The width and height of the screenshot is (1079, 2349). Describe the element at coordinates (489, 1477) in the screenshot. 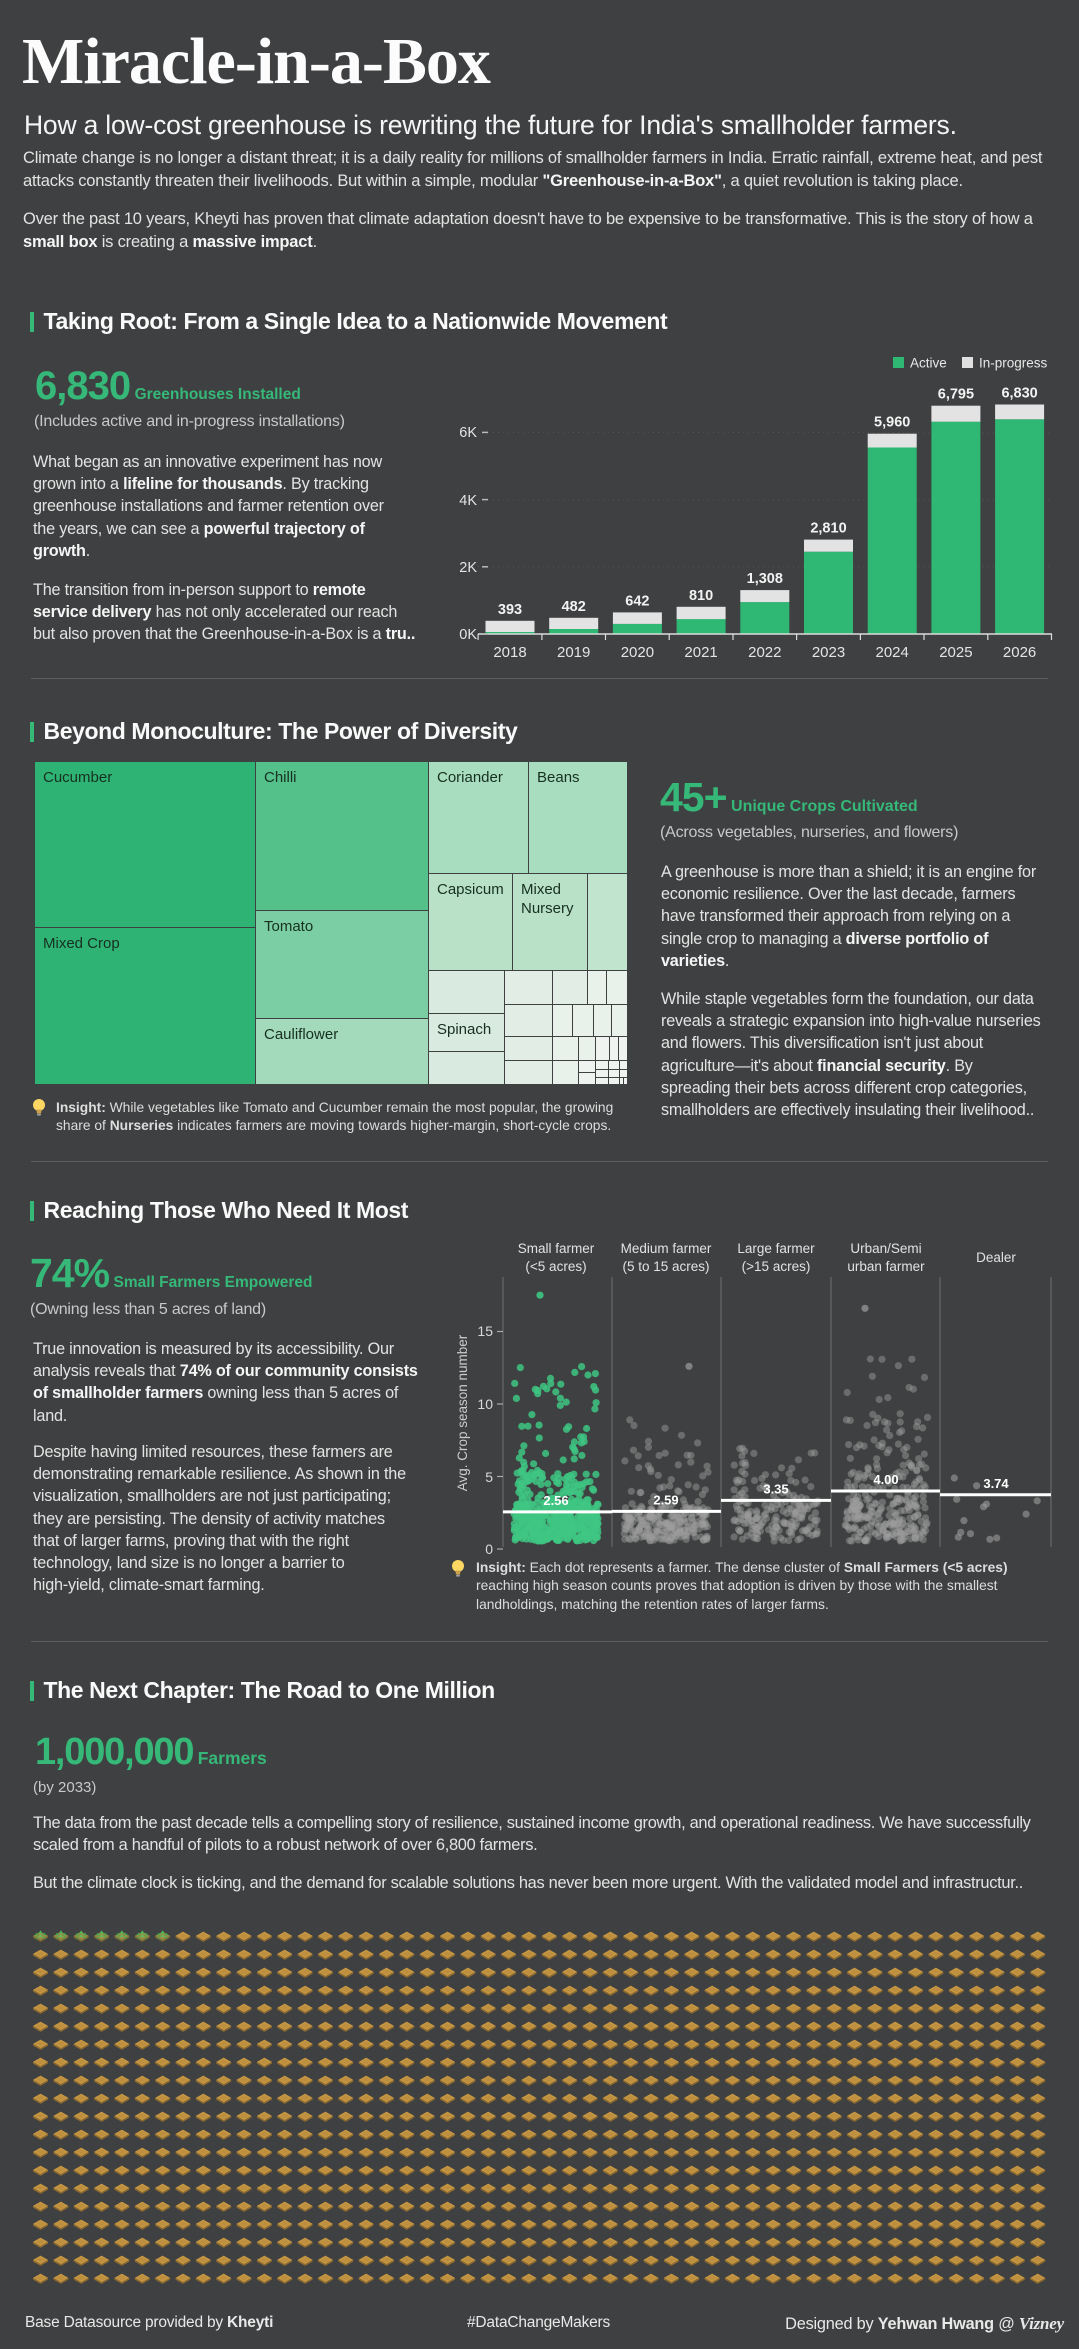

I see `svg-text: 5` at that location.